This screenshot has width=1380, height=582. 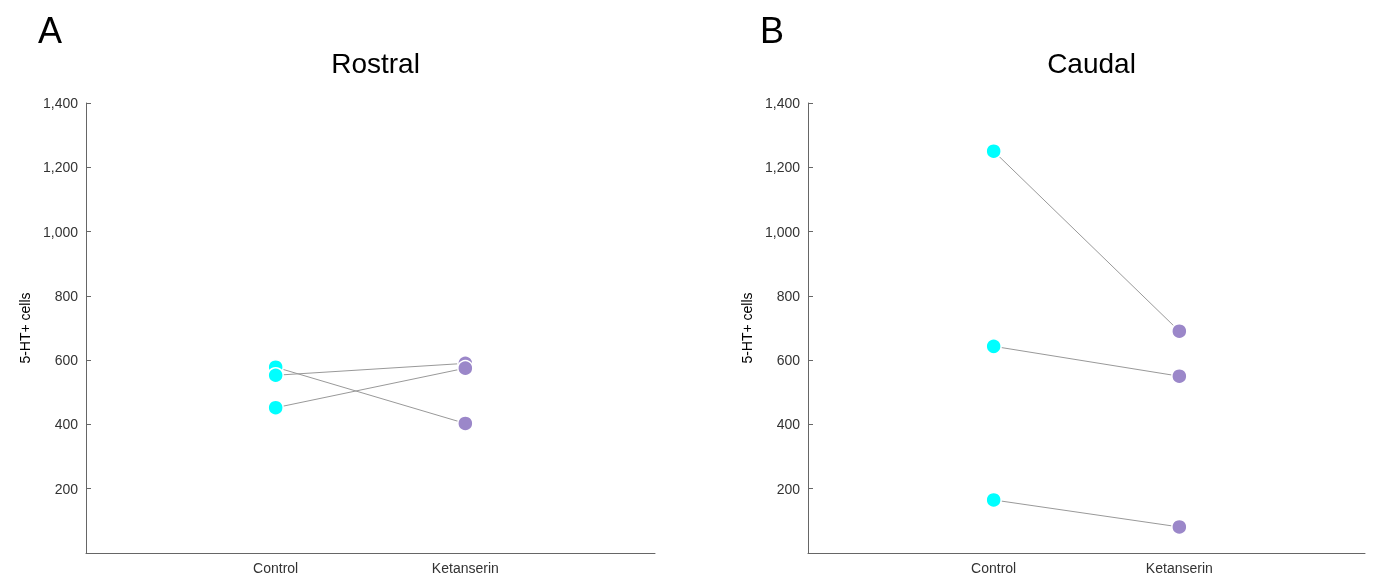 I want to click on text: A, so click(x=50, y=30).